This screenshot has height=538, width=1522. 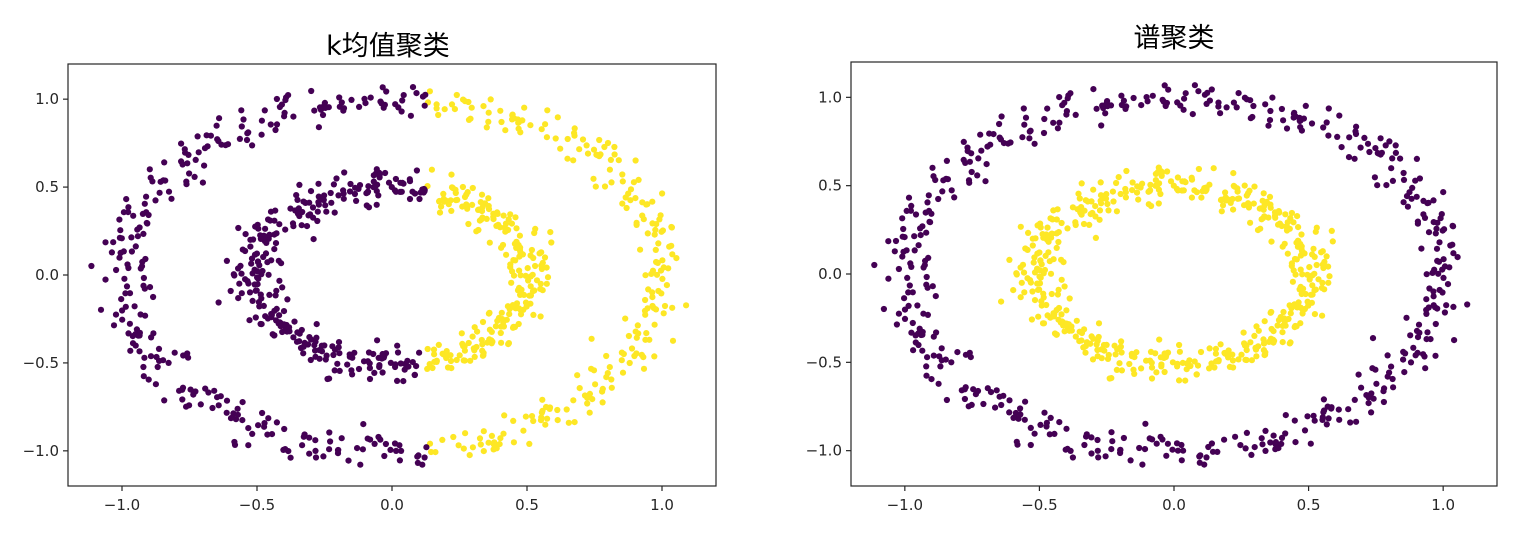 I want to click on kmeans-y-tick-label: 0.5, so click(x=47, y=187).